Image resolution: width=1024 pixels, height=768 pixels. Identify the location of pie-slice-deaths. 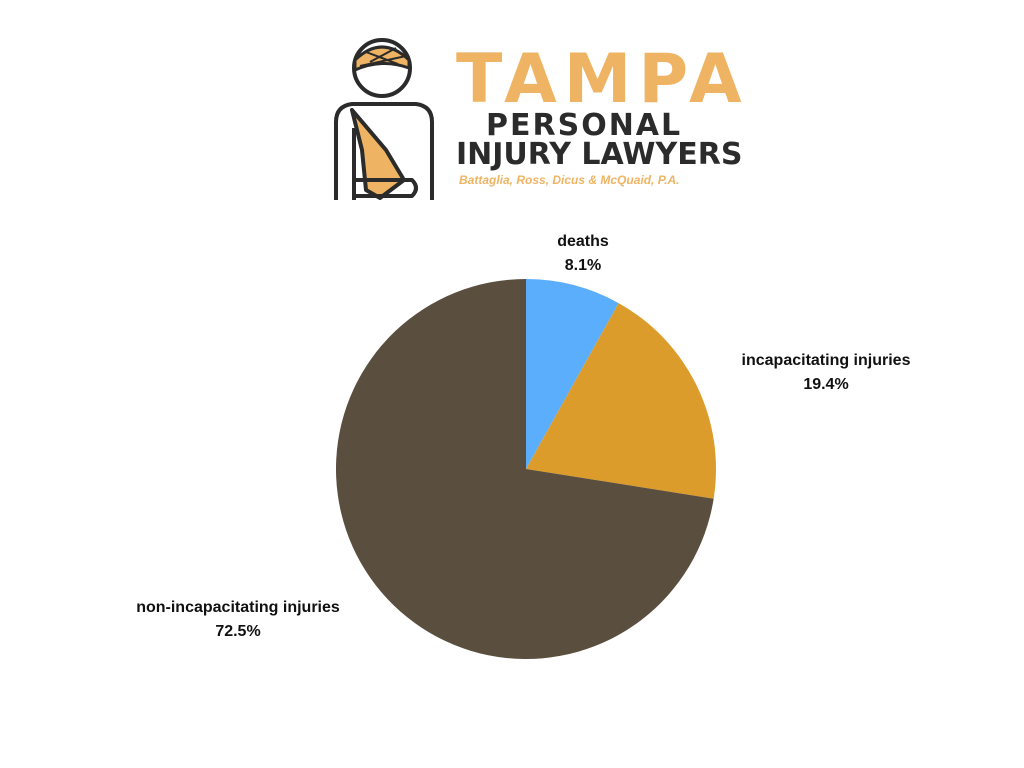
(572, 374).